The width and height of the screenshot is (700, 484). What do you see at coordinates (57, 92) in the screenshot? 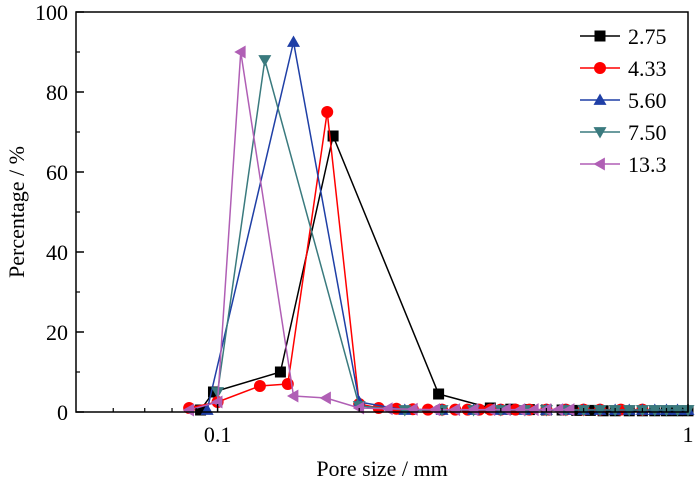
I see `y-tick-label: 80` at bounding box center [57, 92].